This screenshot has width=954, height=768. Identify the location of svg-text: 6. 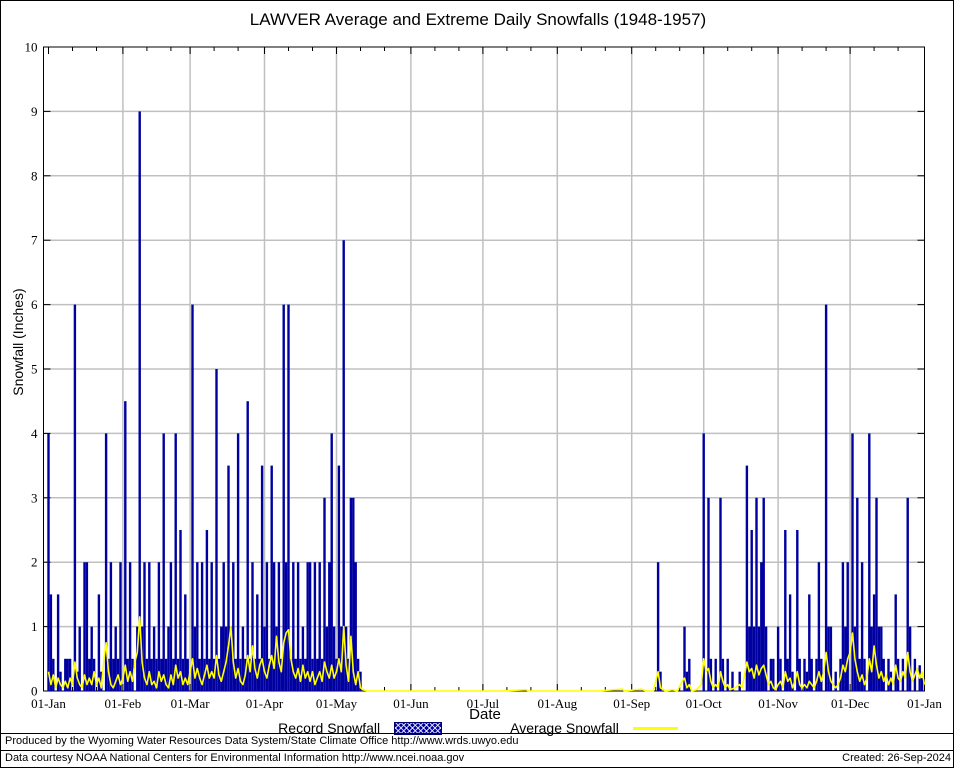
(34, 304).